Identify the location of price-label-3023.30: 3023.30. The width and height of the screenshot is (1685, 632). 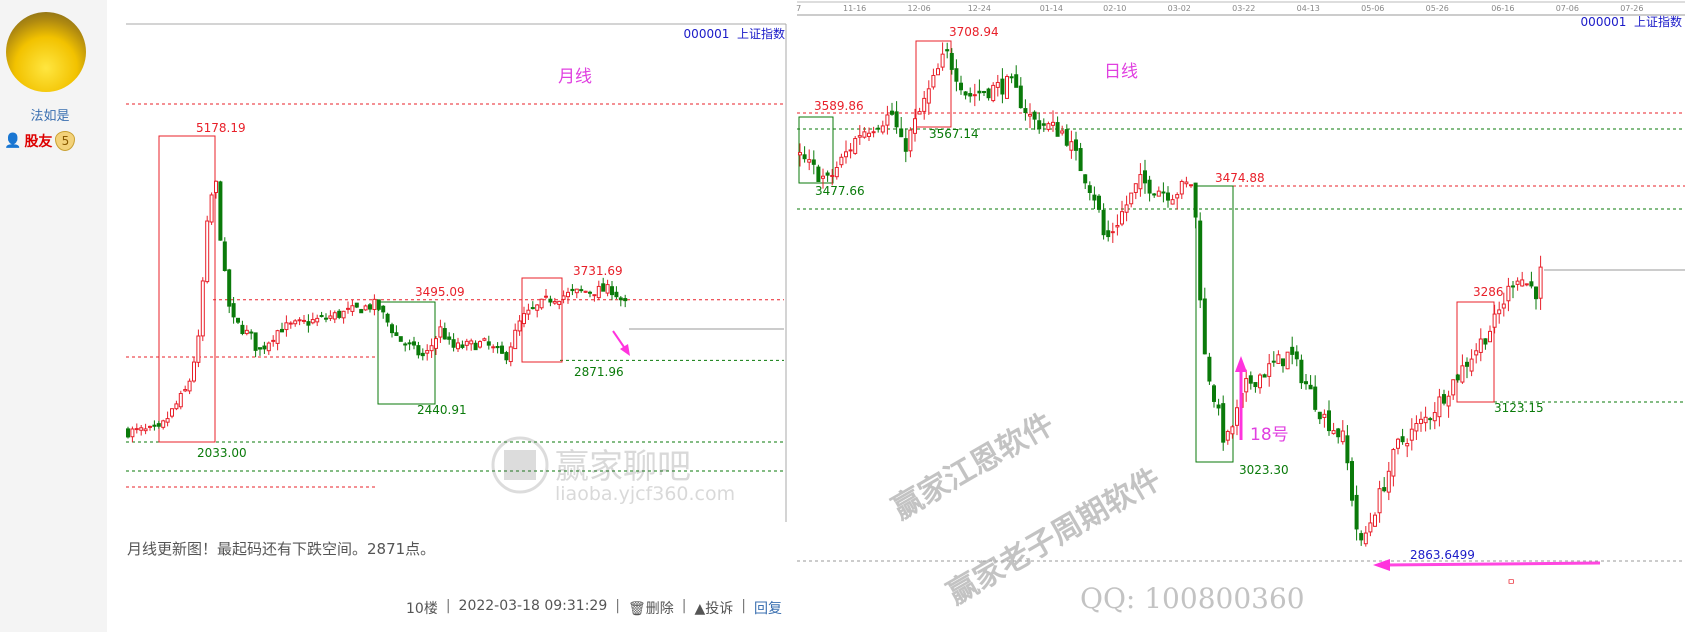
(1264, 470).